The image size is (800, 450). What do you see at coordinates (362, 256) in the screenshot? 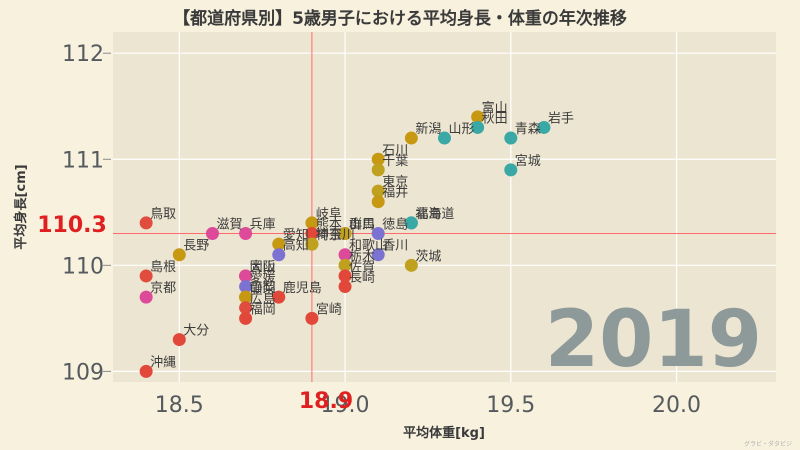
I see `point-label: 栃木` at bounding box center [362, 256].